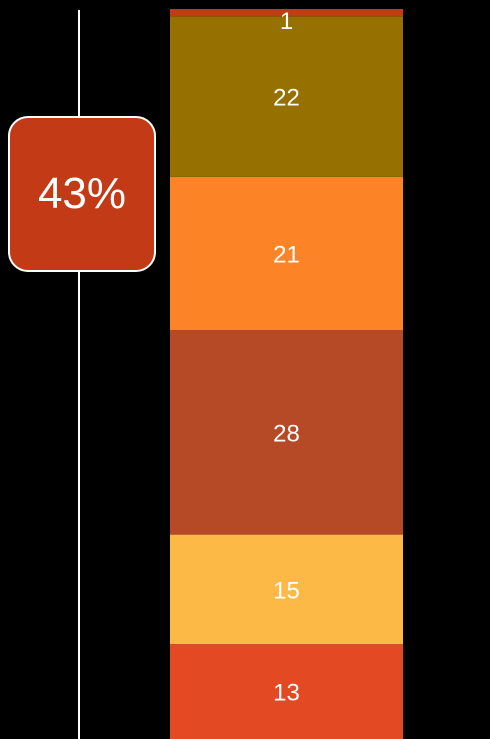  Describe the element at coordinates (286, 21) in the screenshot. I see `bar-segment-label-5: 1` at that location.